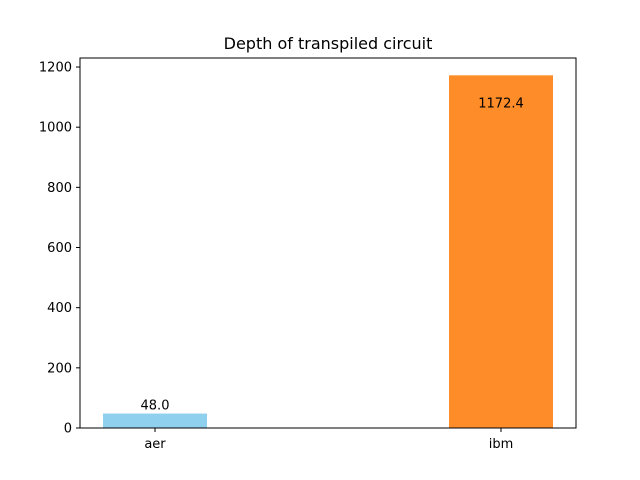  I want to click on bar-aer, so click(155, 420).